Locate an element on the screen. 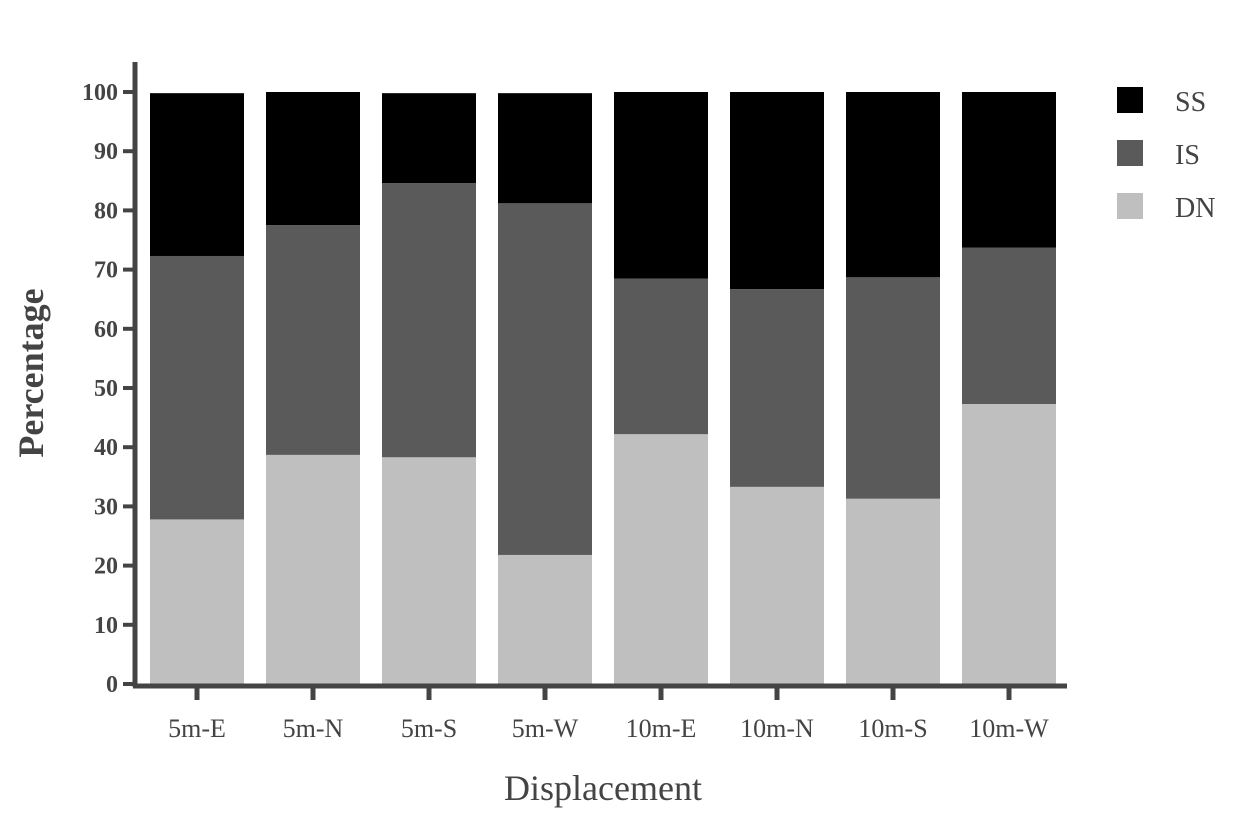  legend-swatch-dn is located at coordinates (1130, 206).